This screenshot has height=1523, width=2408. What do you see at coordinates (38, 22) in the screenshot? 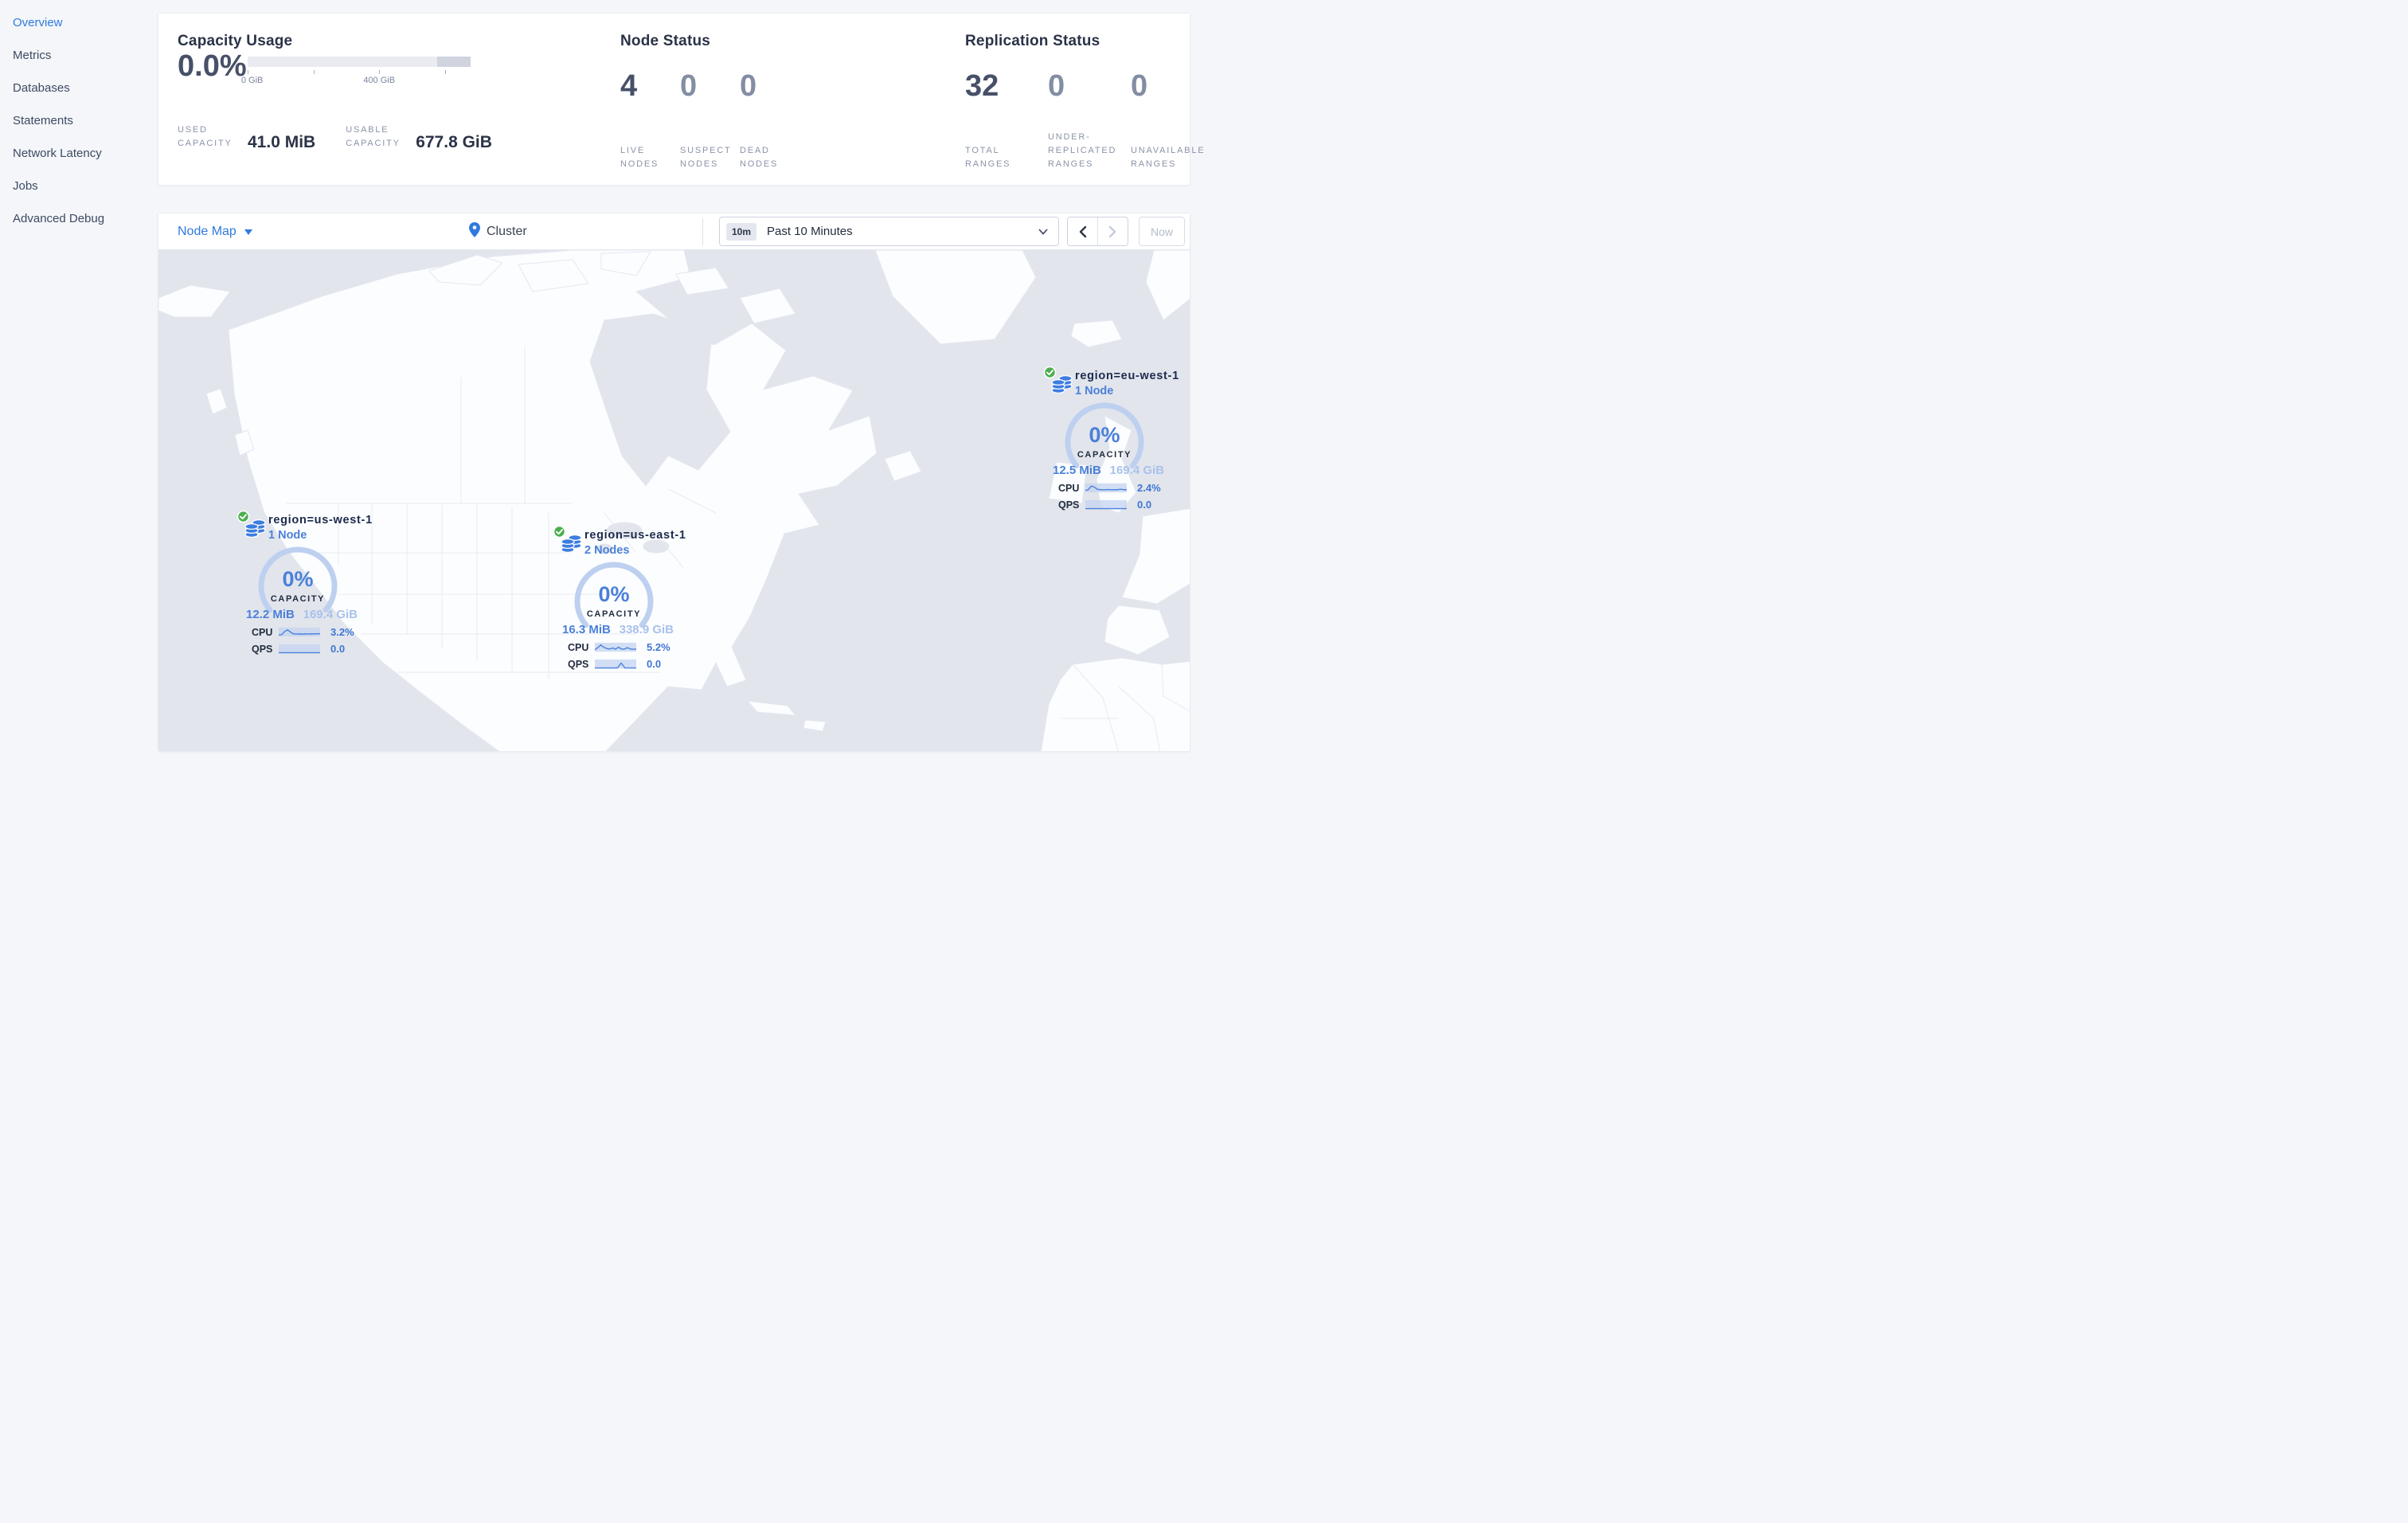
I see `sidebar-item-overview: Overview` at bounding box center [38, 22].